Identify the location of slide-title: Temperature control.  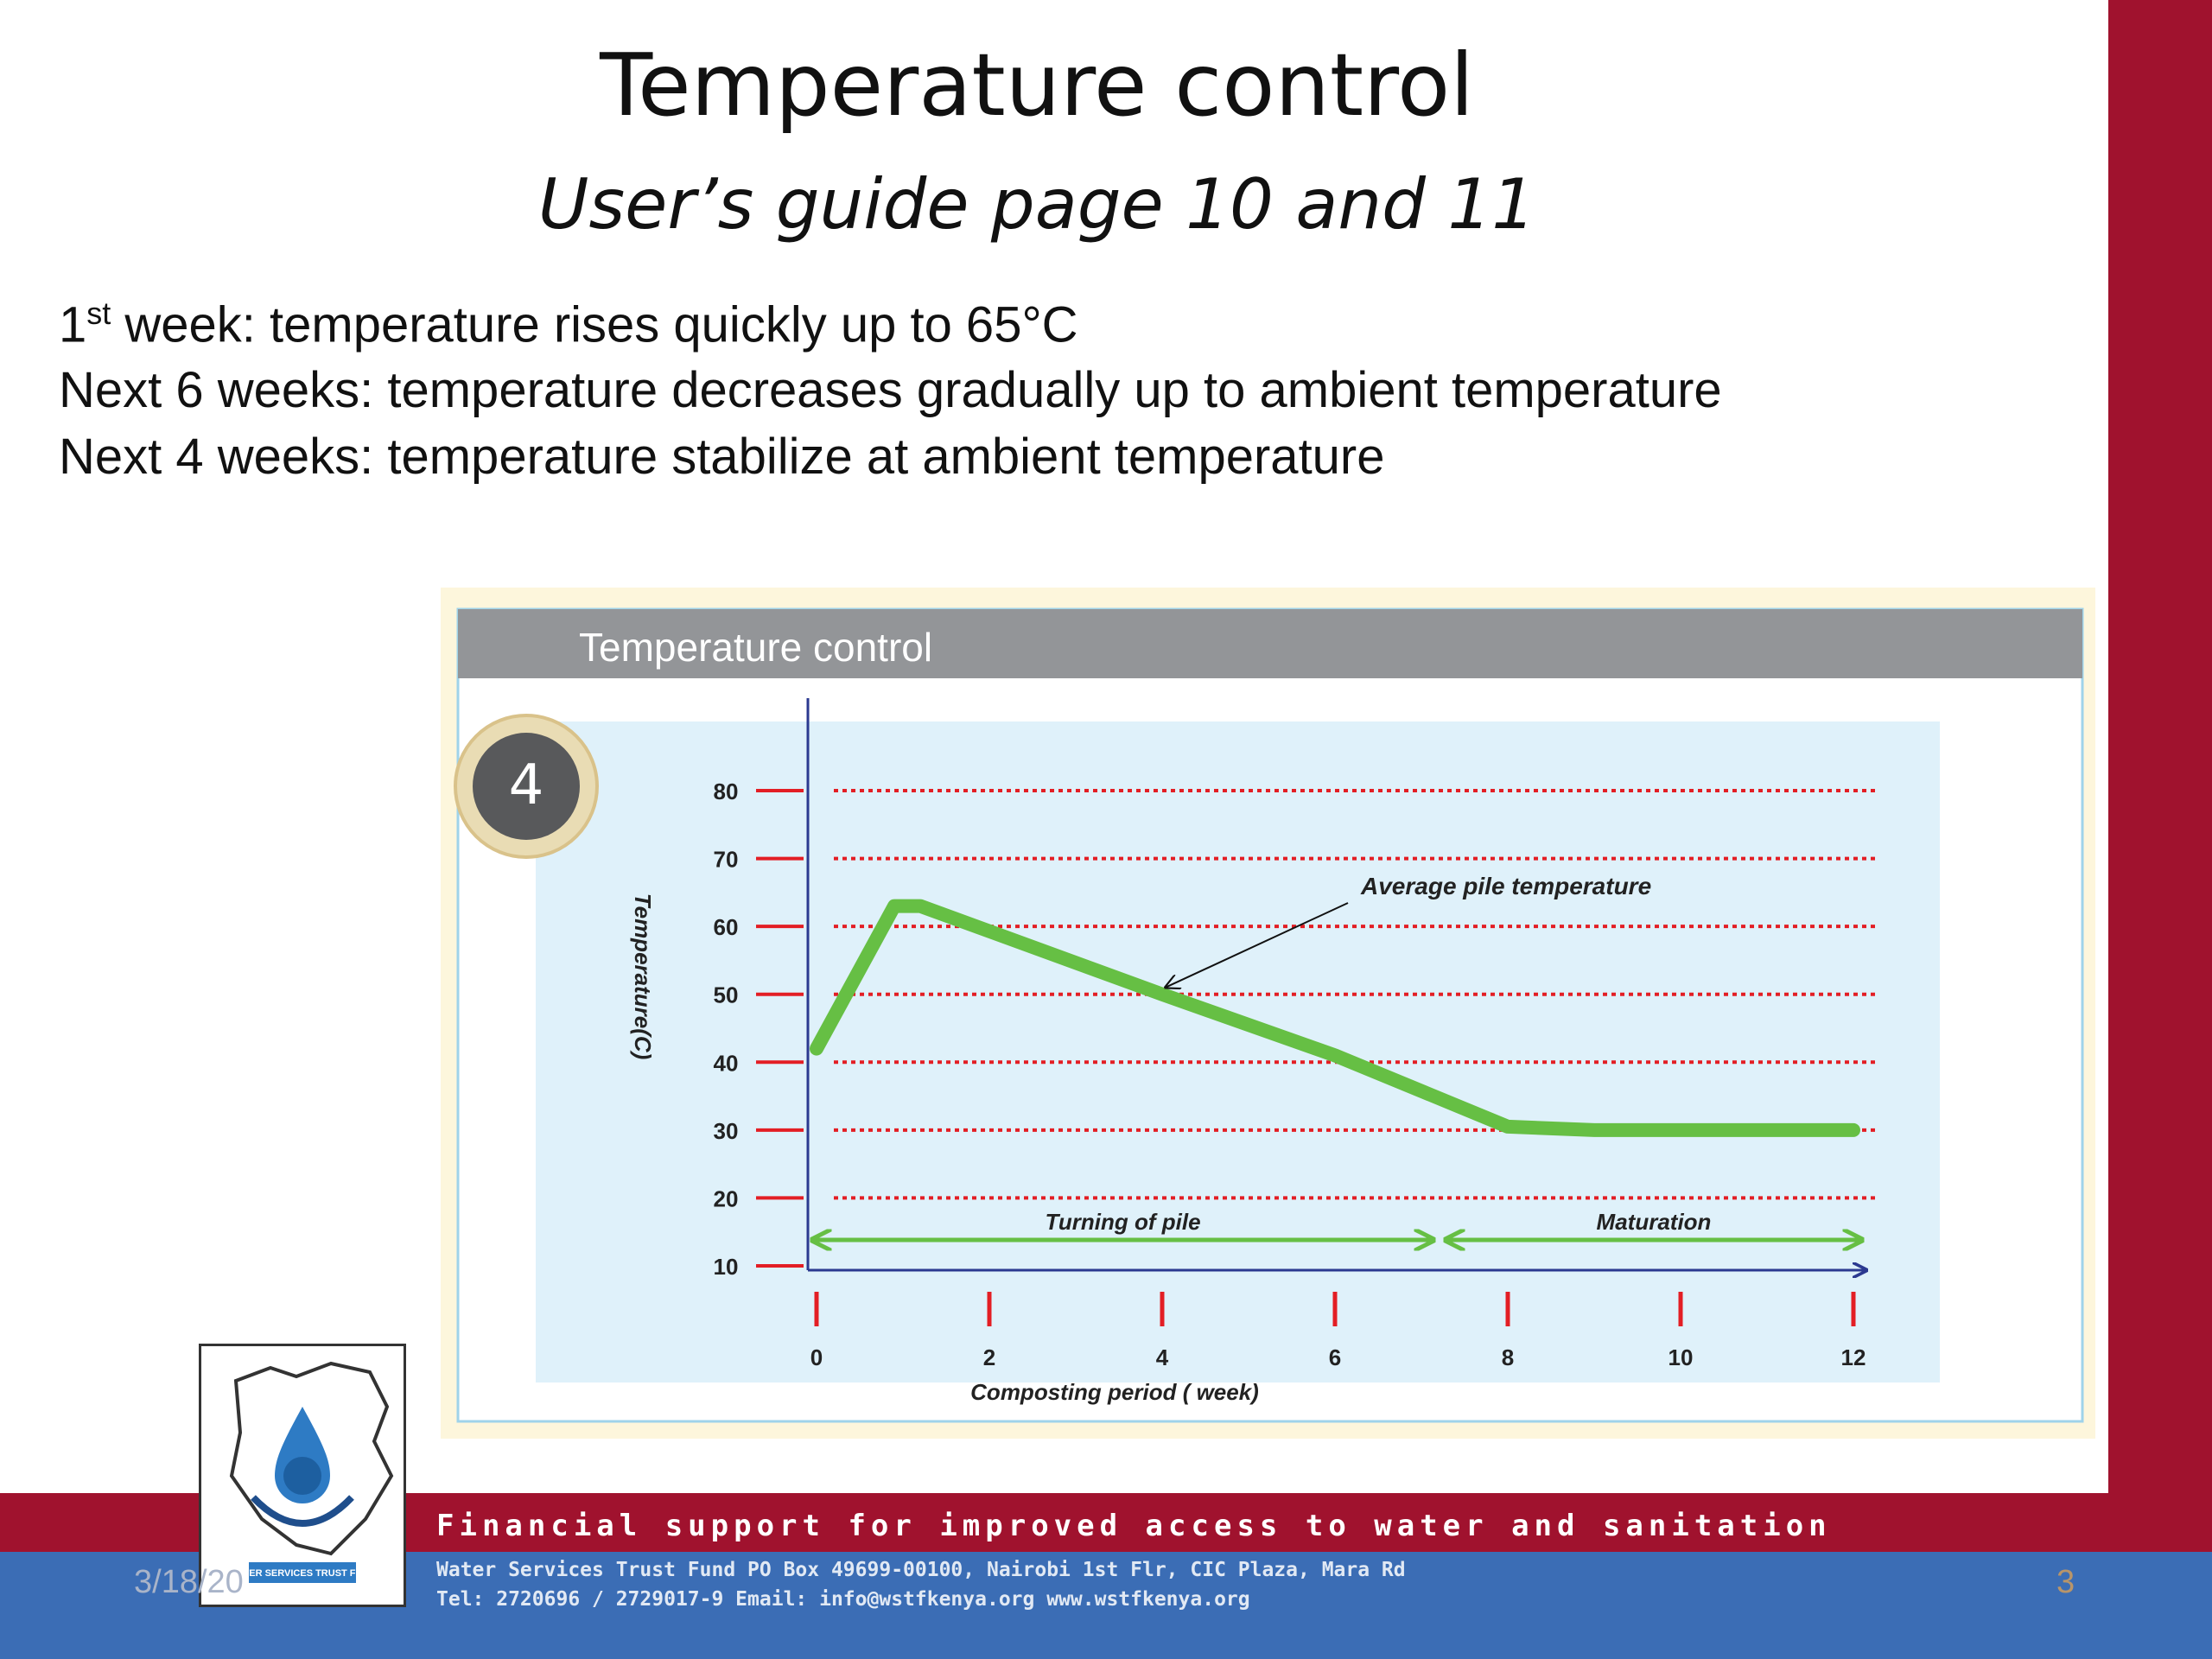
(1037, 85).